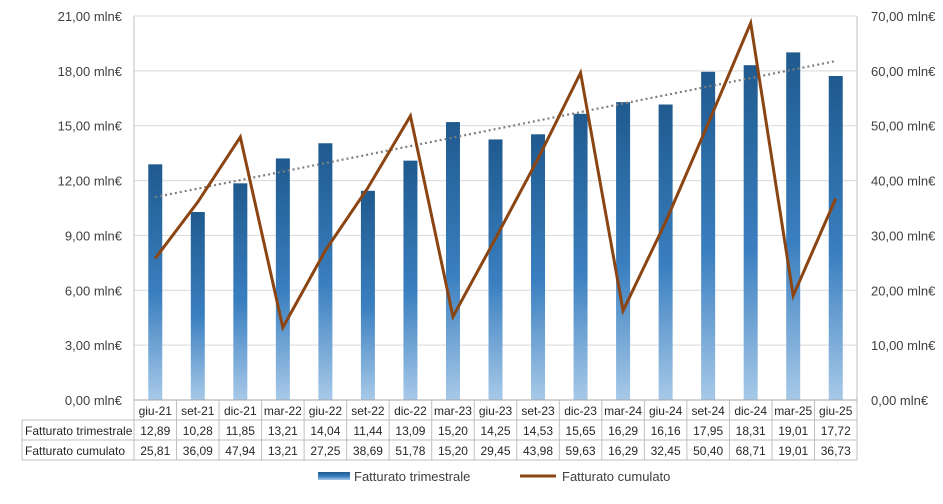 This screenshot has width=943, height=504. I want to click on x-tick-label: giu-21, so click(156, 411).